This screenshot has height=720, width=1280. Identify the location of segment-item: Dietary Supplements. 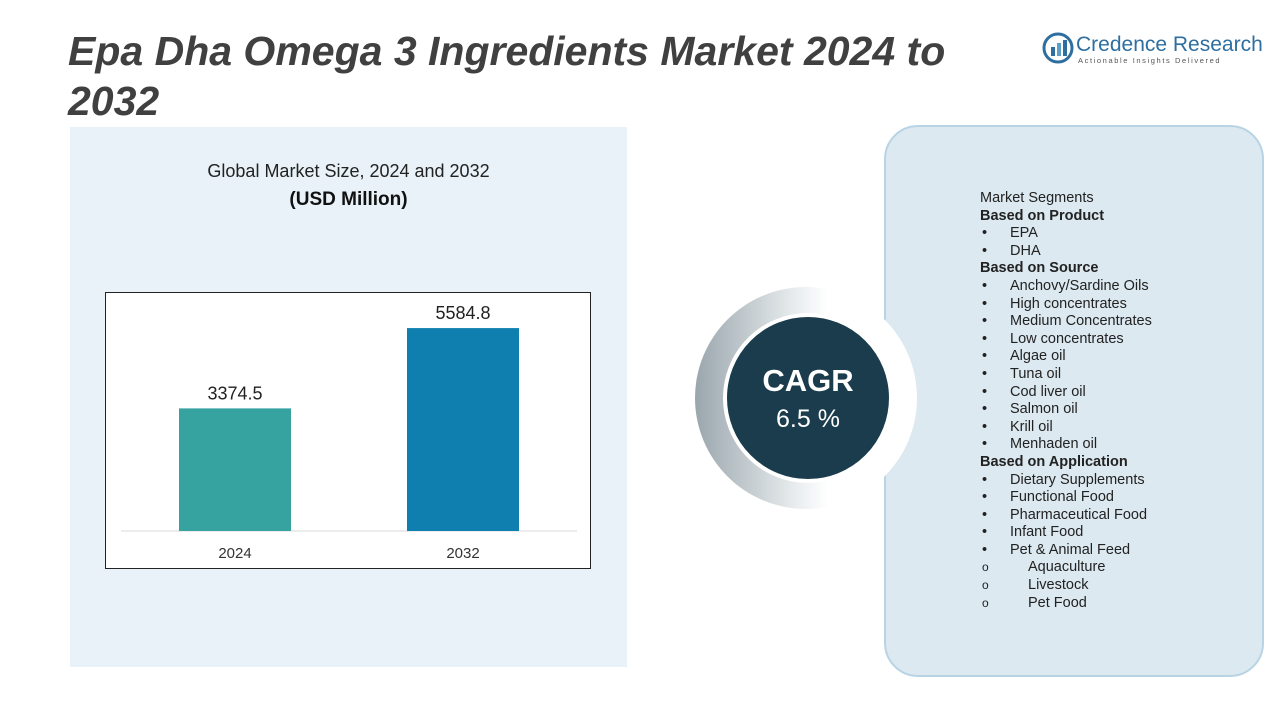
(1120, 481).